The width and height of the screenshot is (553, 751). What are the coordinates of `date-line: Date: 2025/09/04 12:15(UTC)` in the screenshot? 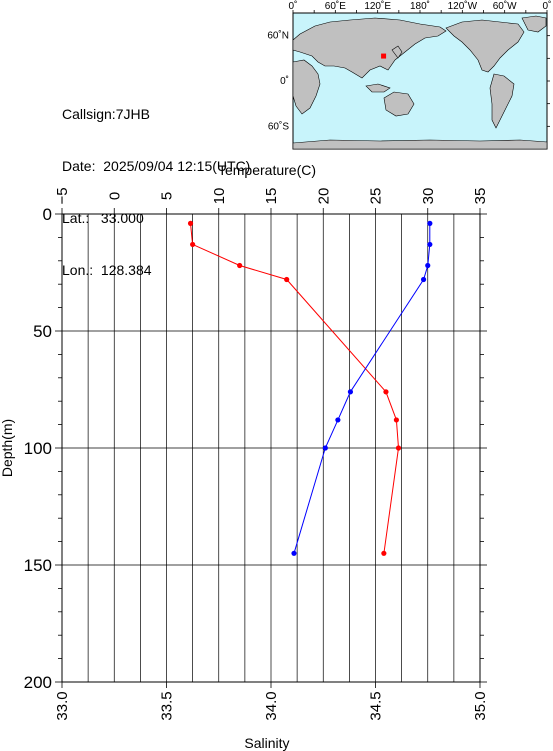 It's located at (156, 166).